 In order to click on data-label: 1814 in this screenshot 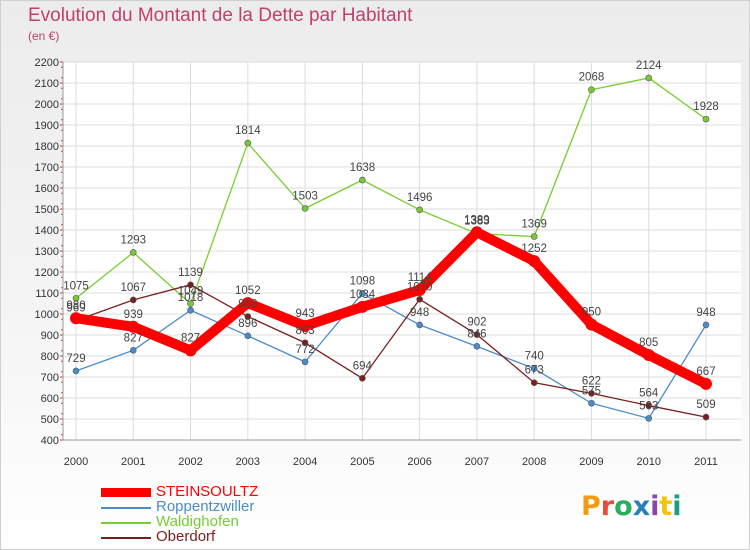, I will do `click(248, 131)`.